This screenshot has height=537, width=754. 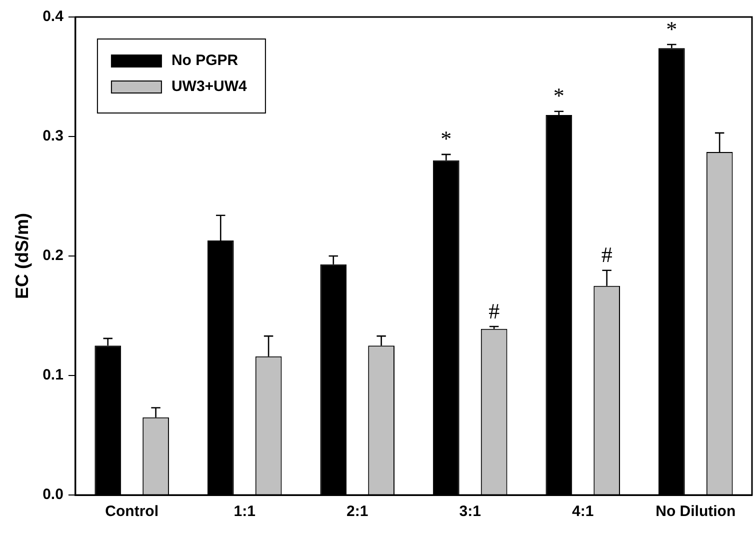 I want to click on x-tick-label: Control, so click(x=131, y=511).